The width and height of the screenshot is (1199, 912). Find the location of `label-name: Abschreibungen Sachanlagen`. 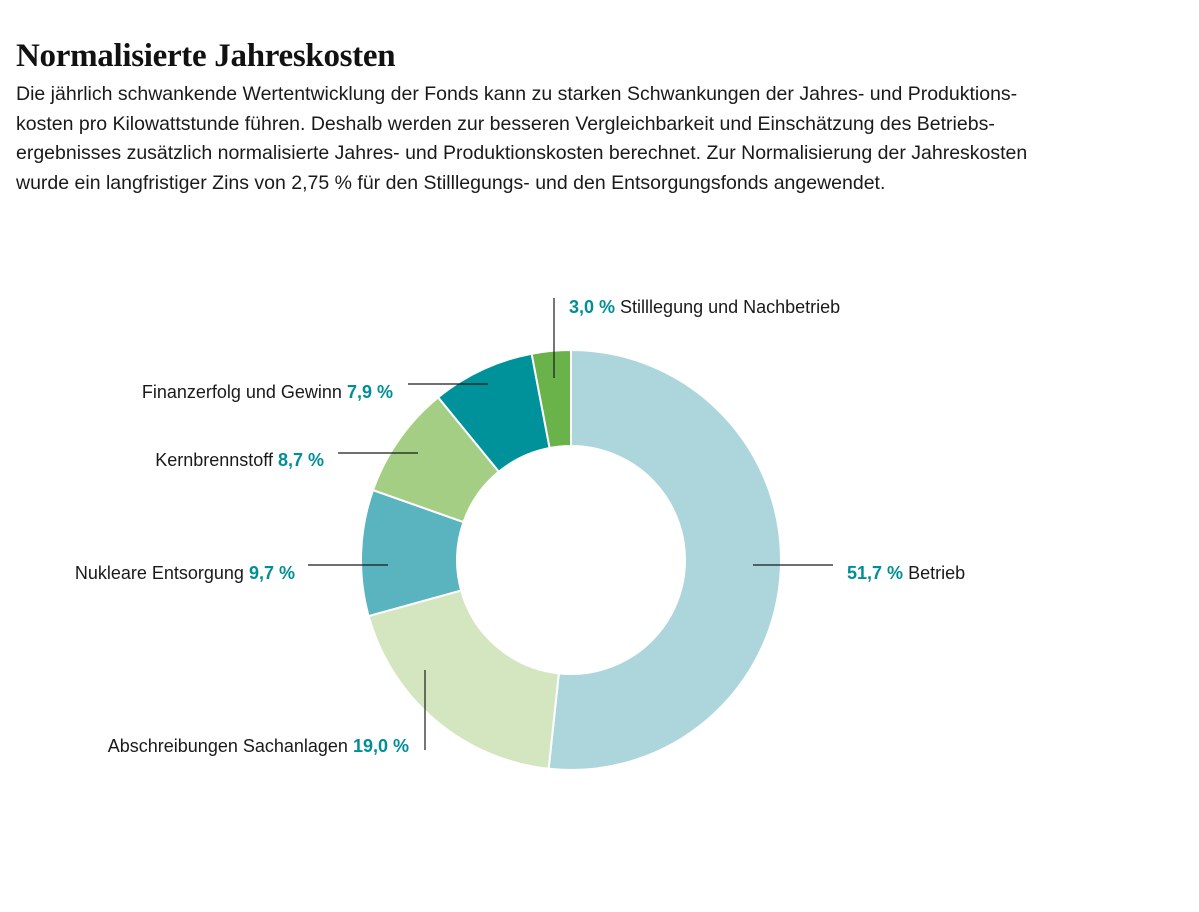

label-name: Abschreibungen Sachanlagen is located at coordinates (228, 746).